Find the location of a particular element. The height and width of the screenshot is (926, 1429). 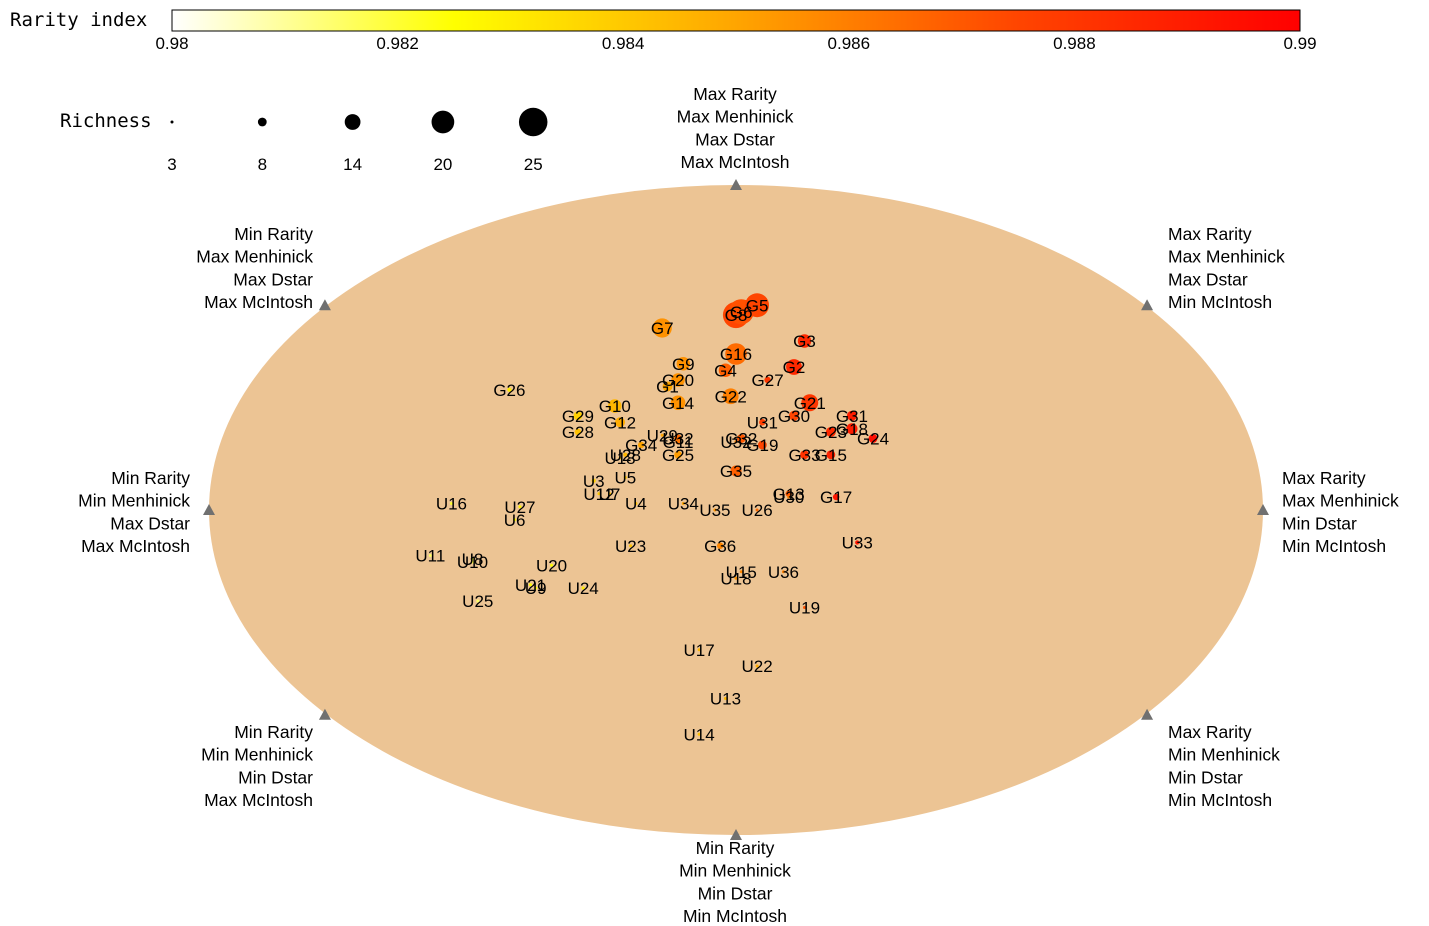

corner-label-right: Min McIntosh is located at coordinates (1334, 546).